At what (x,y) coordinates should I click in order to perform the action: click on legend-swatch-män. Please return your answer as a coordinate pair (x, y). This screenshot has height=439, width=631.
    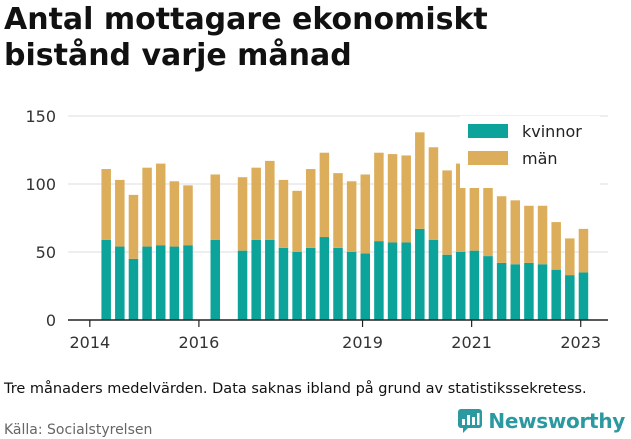
    Looking at the image, I should click on (488, 158).